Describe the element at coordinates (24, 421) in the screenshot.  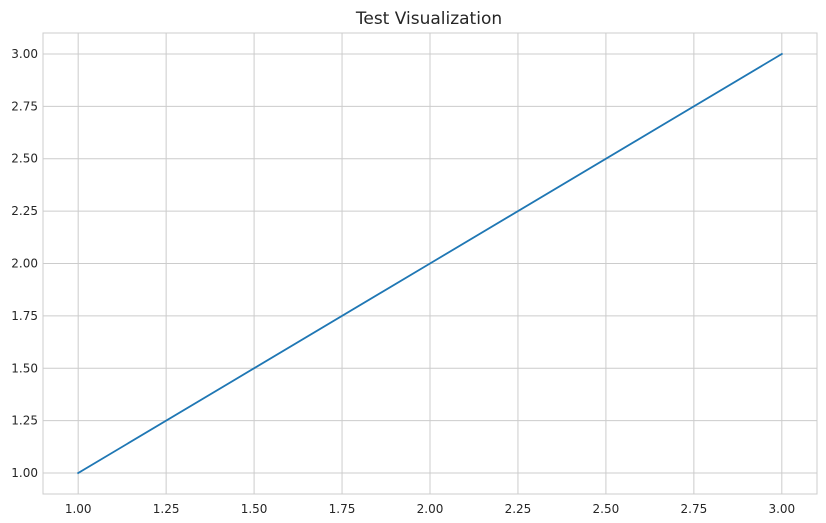
I see `y-tick-label: 1.25` at that location.